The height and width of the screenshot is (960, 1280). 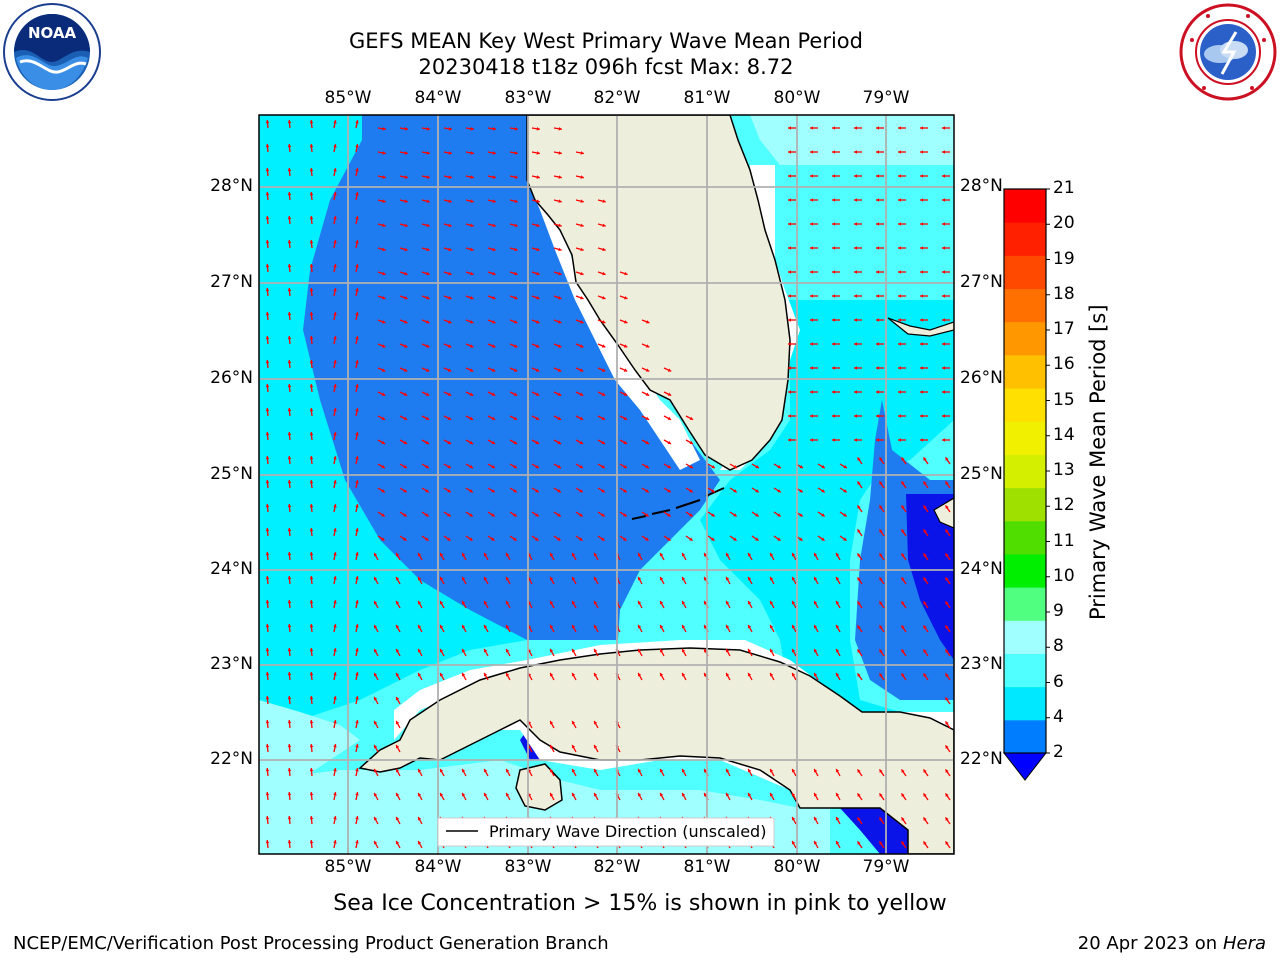 What do you see at coordinates (852, 140) in the screenshot?
I see `band-8-9-northeast` at bounding box center [852, 140].